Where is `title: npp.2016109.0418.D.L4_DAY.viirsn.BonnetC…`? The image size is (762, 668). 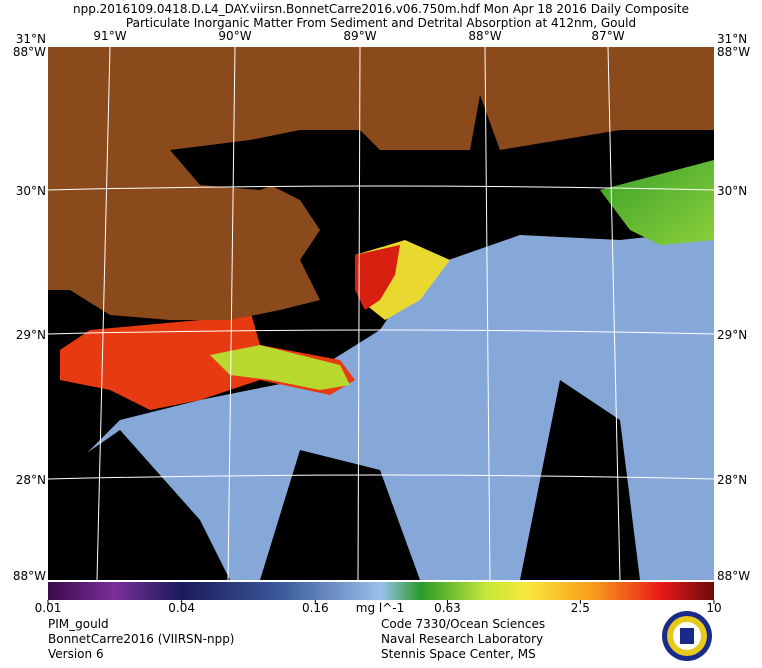 title: npp.2016109.0418.D.L4_DAY.viirsn.BonnetC… is located at coordinates (381, 9).